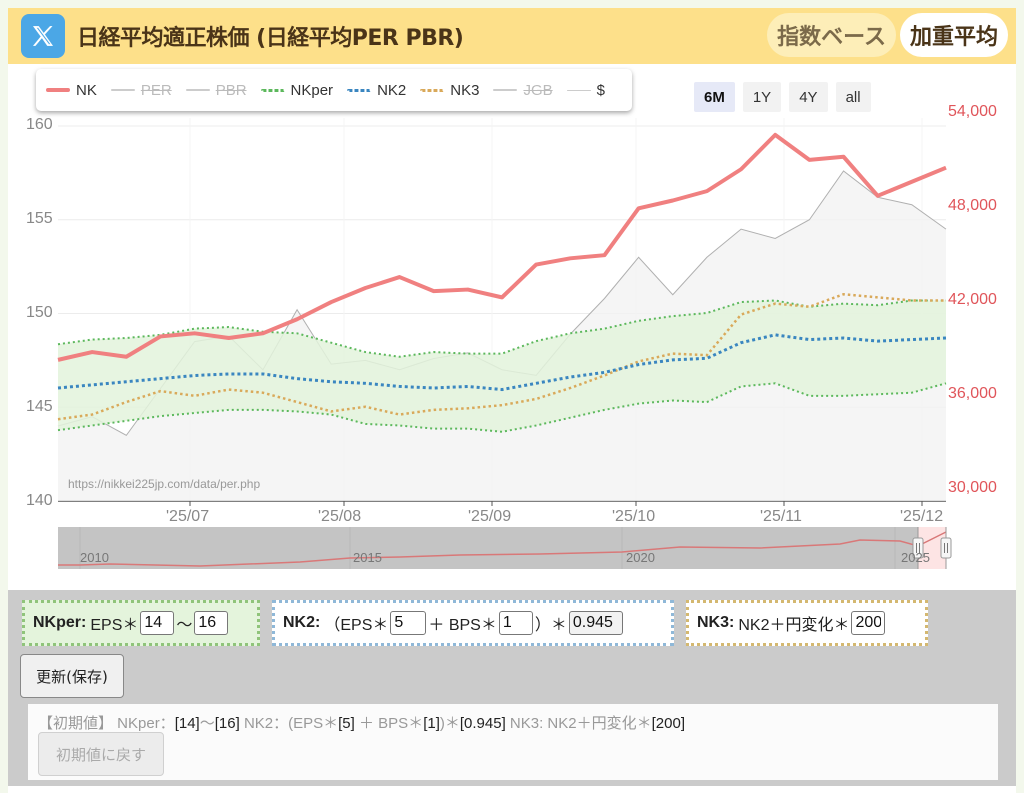 Image resolution: width=1024 pixels, height=793 pixels. Describe the element at coordinates (490, 516) in the screenshot. I see `x-tick: '25/09` at that location.